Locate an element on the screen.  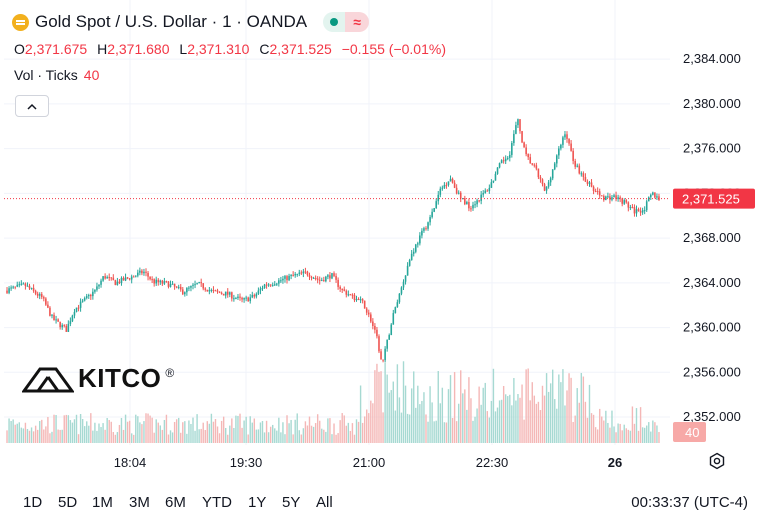
range-1y-button: 1Y is located at coordinates (257, 502).